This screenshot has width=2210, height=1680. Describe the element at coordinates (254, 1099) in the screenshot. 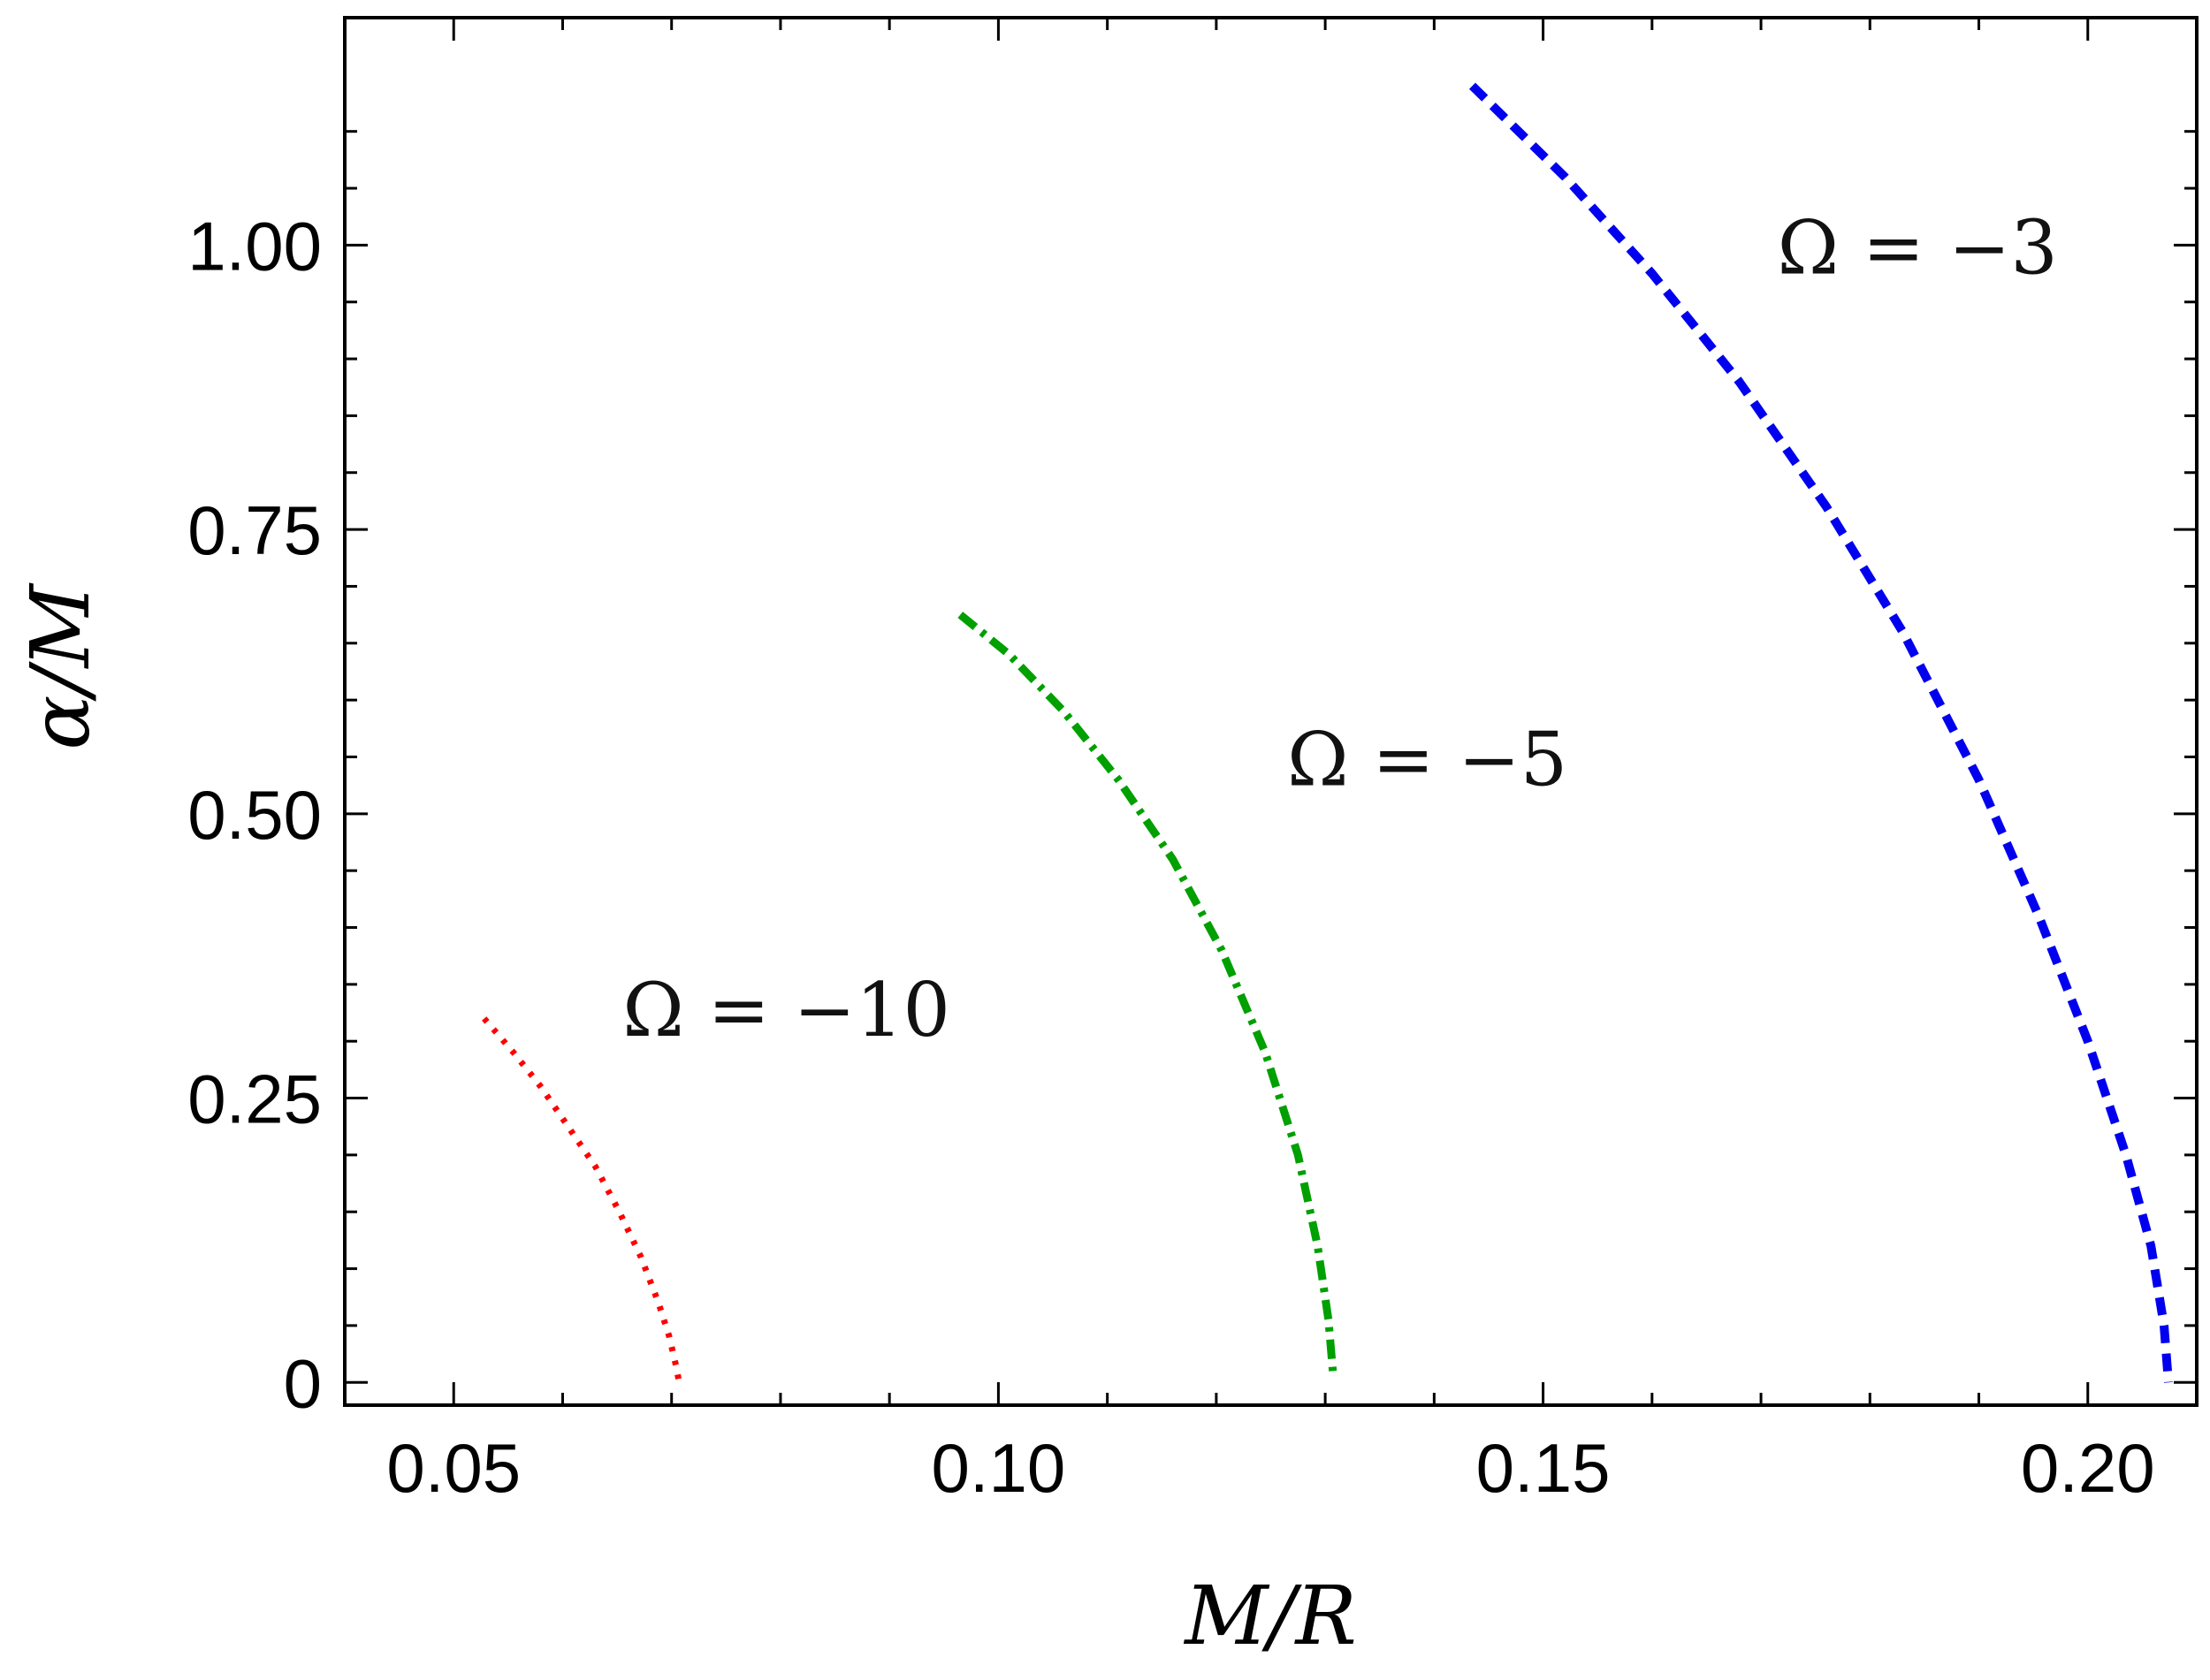

I see `y-tick-label: 0.25` at that location.